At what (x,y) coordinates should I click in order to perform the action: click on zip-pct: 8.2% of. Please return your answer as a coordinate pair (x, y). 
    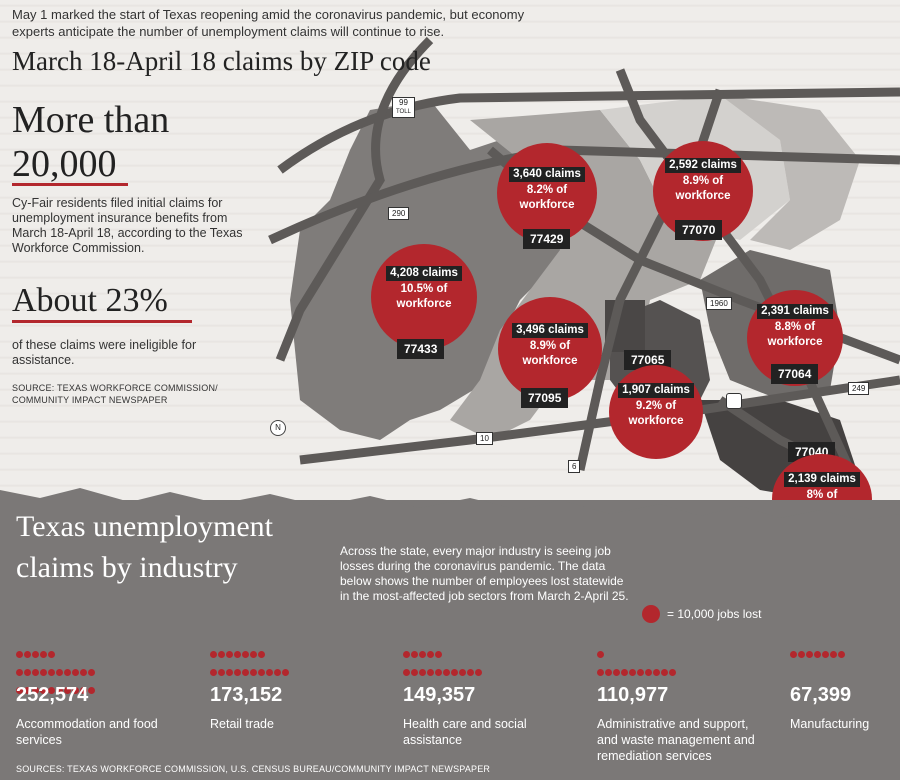
    Looking at the image, I should click on (547, 190).